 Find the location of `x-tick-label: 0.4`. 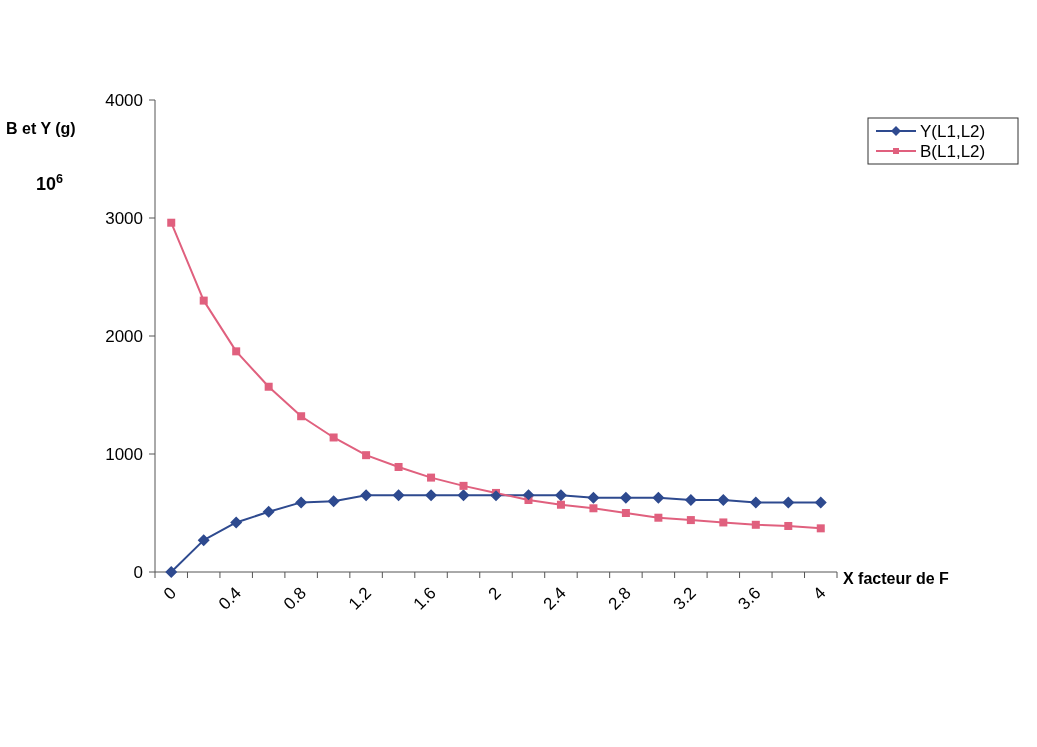

x-tick-label: 0.4 is located at coordinates (230, 598).